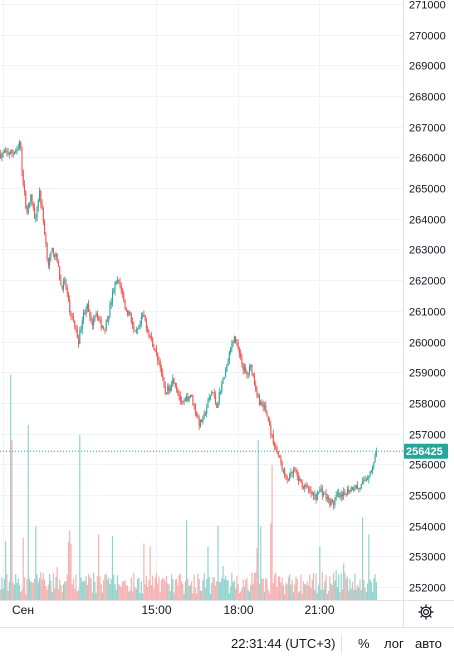  I want to click on log-toggle: лог, so click(394, 643).